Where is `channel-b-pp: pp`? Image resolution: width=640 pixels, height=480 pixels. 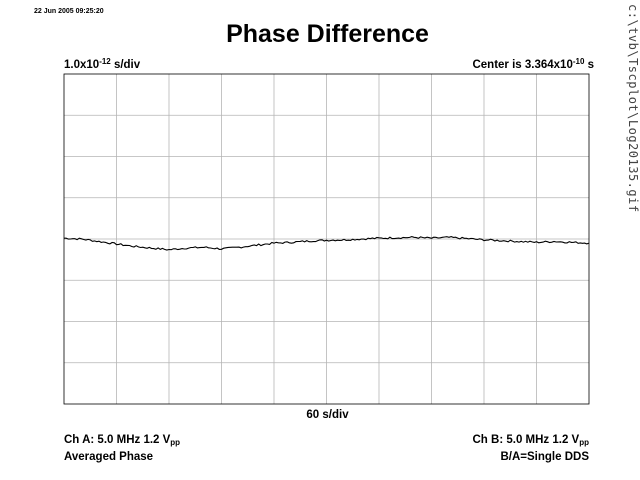
channel-b-pp: pp is located at coordinates (584, 442).